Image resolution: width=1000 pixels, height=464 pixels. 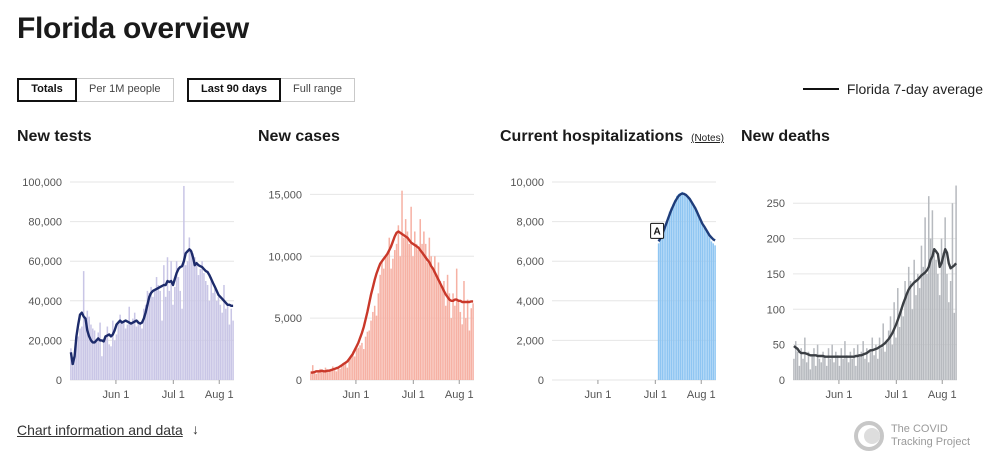 What do you see at coordinates (911, 436) in the screenshot?
I see `brand: The COVID Tracking Project` at bounding box center [911, 436].